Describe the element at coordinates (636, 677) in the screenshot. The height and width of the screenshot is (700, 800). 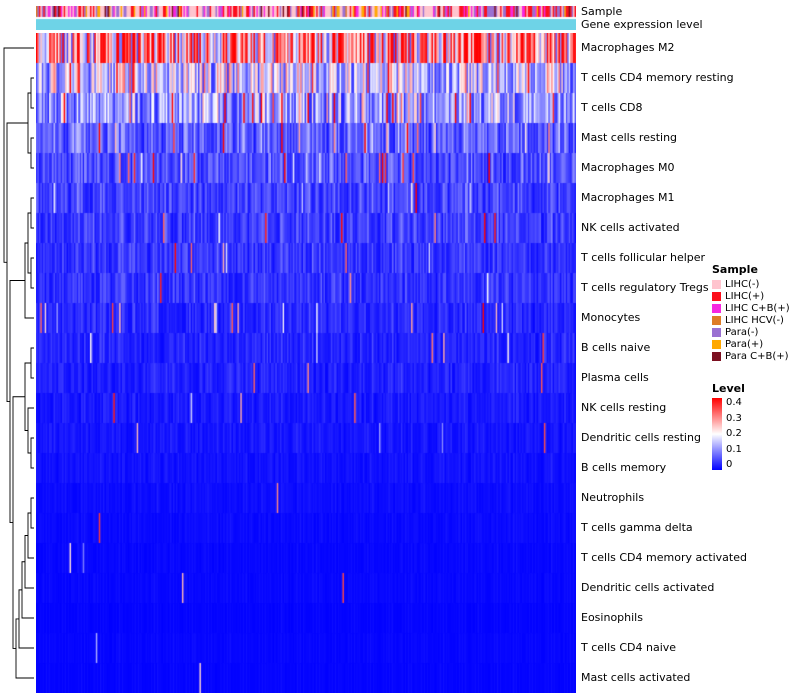
I see `row-label: Mast cells activated` at that location.